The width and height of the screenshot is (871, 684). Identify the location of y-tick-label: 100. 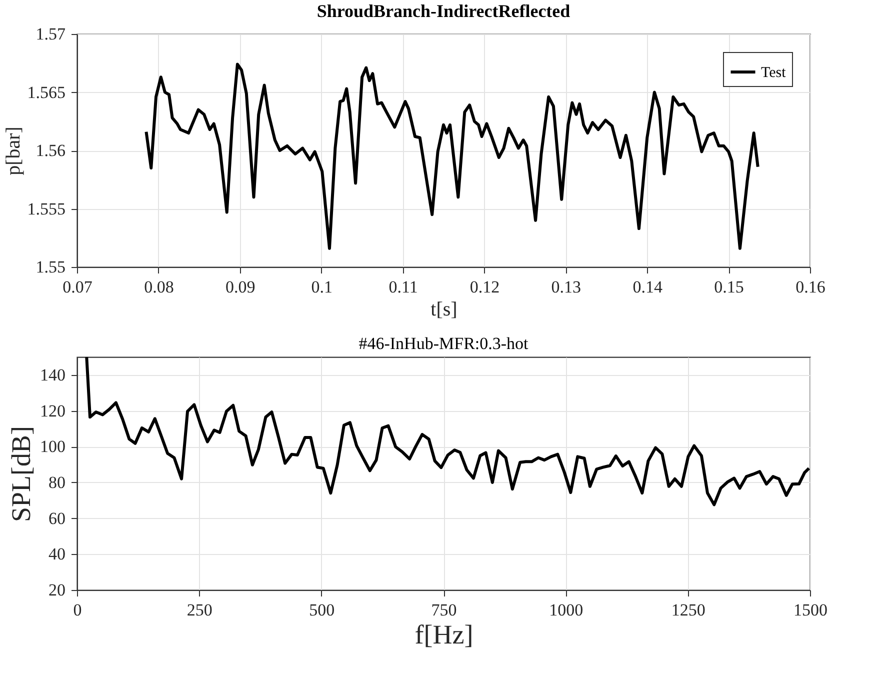
(53, 446).